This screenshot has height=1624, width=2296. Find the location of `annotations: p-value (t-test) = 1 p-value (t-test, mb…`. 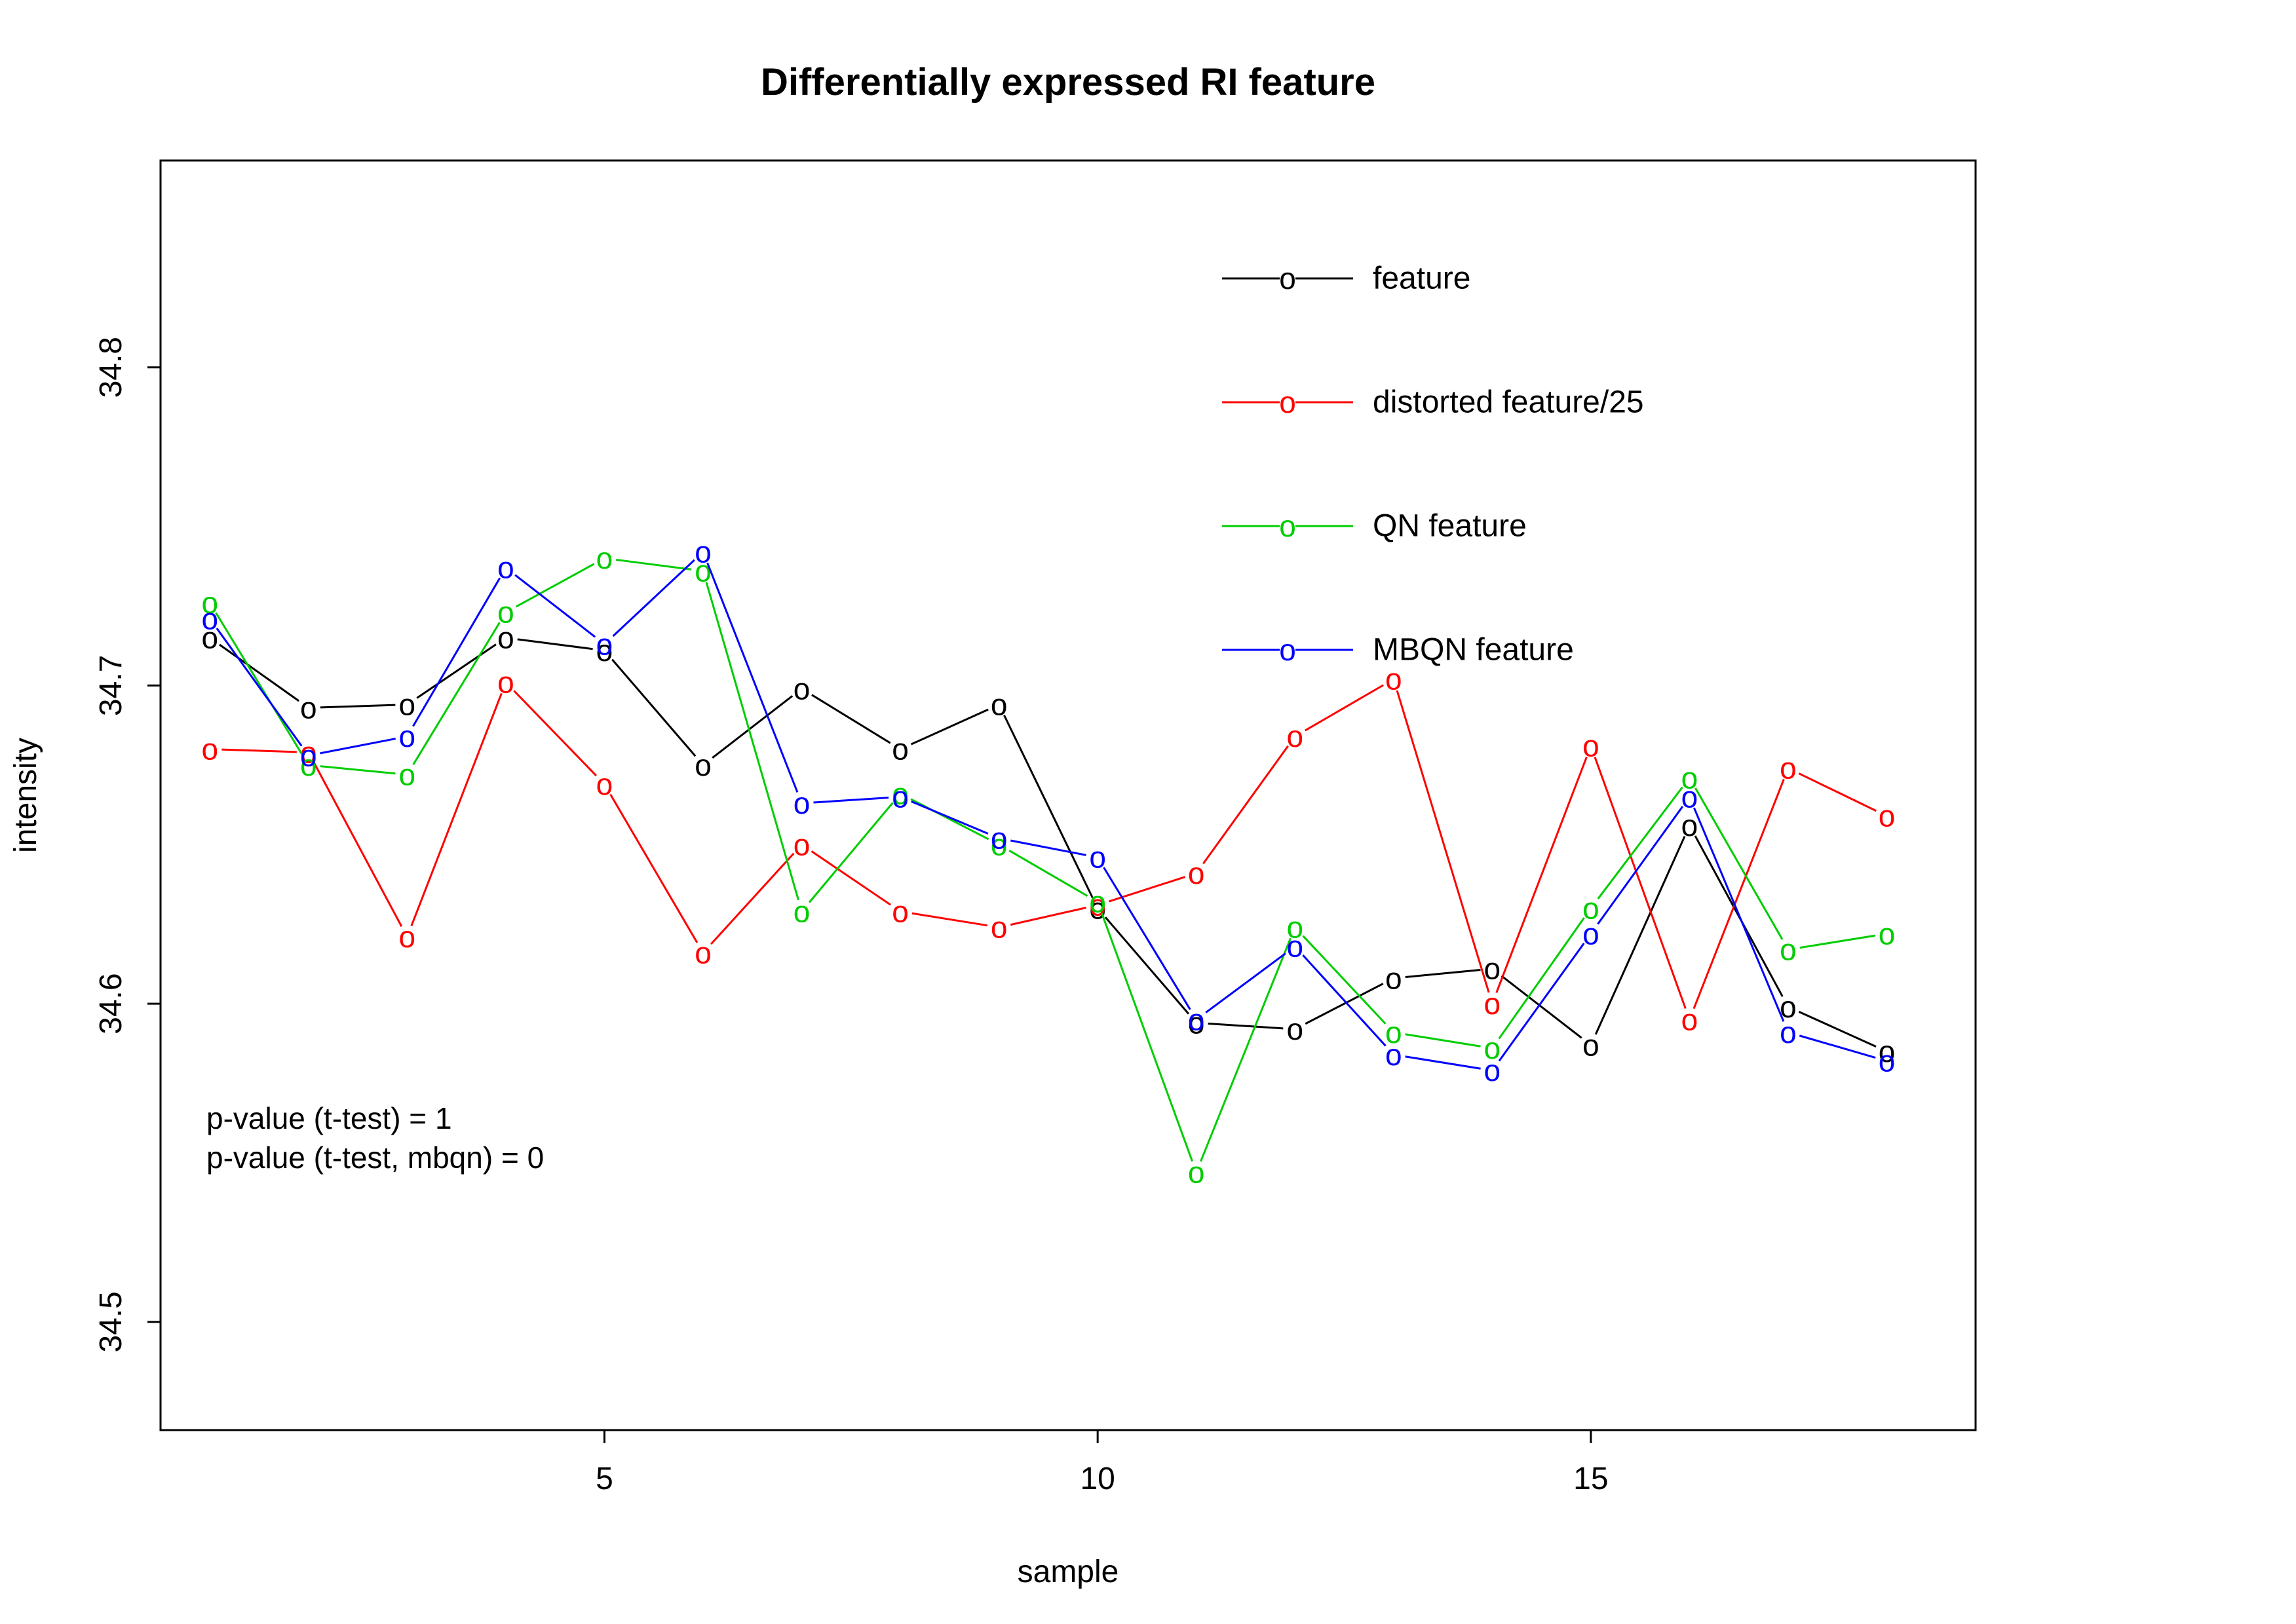

annotations: p-value (t-test) = 1 p-value (t-test, mb… is located at coordinates (375, 1138).